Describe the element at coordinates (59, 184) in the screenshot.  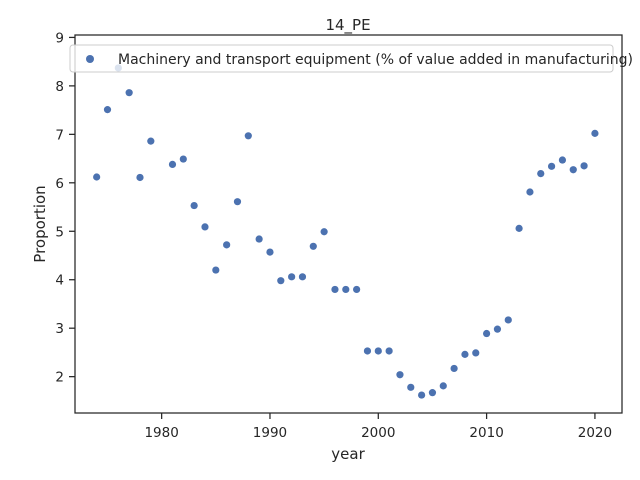
I see `y-tick-label: 6` at that location.